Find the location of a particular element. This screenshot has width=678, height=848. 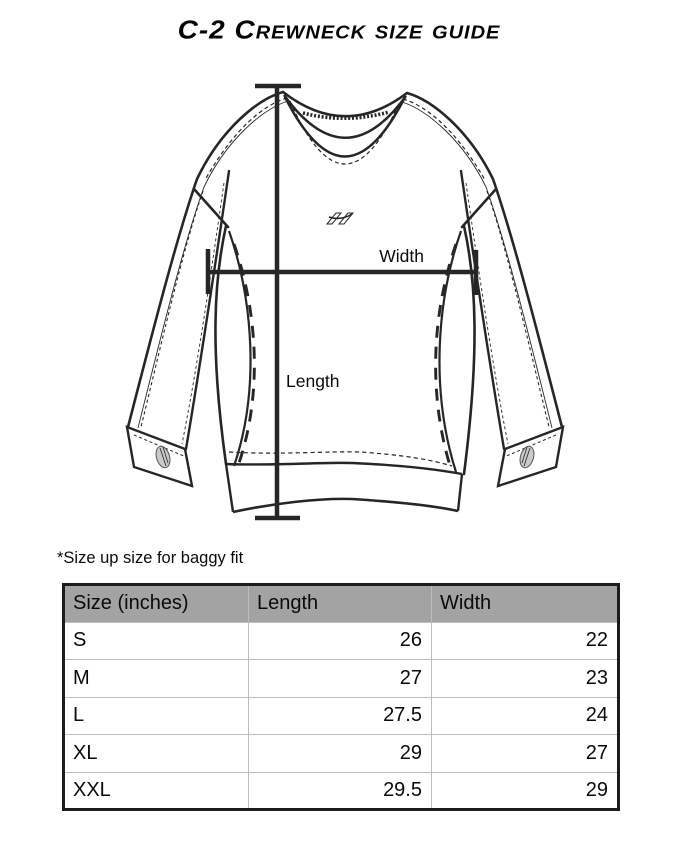

baggy-fit-note: *Size up size for baggy fit is located at coordinates (150, 558).